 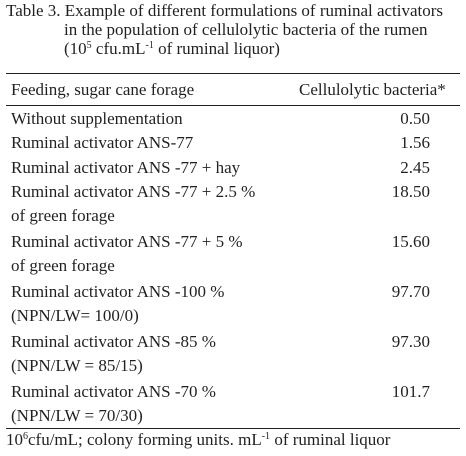 I want to click on row-bacteria-value: 97.70, so click(x=410, y=291).